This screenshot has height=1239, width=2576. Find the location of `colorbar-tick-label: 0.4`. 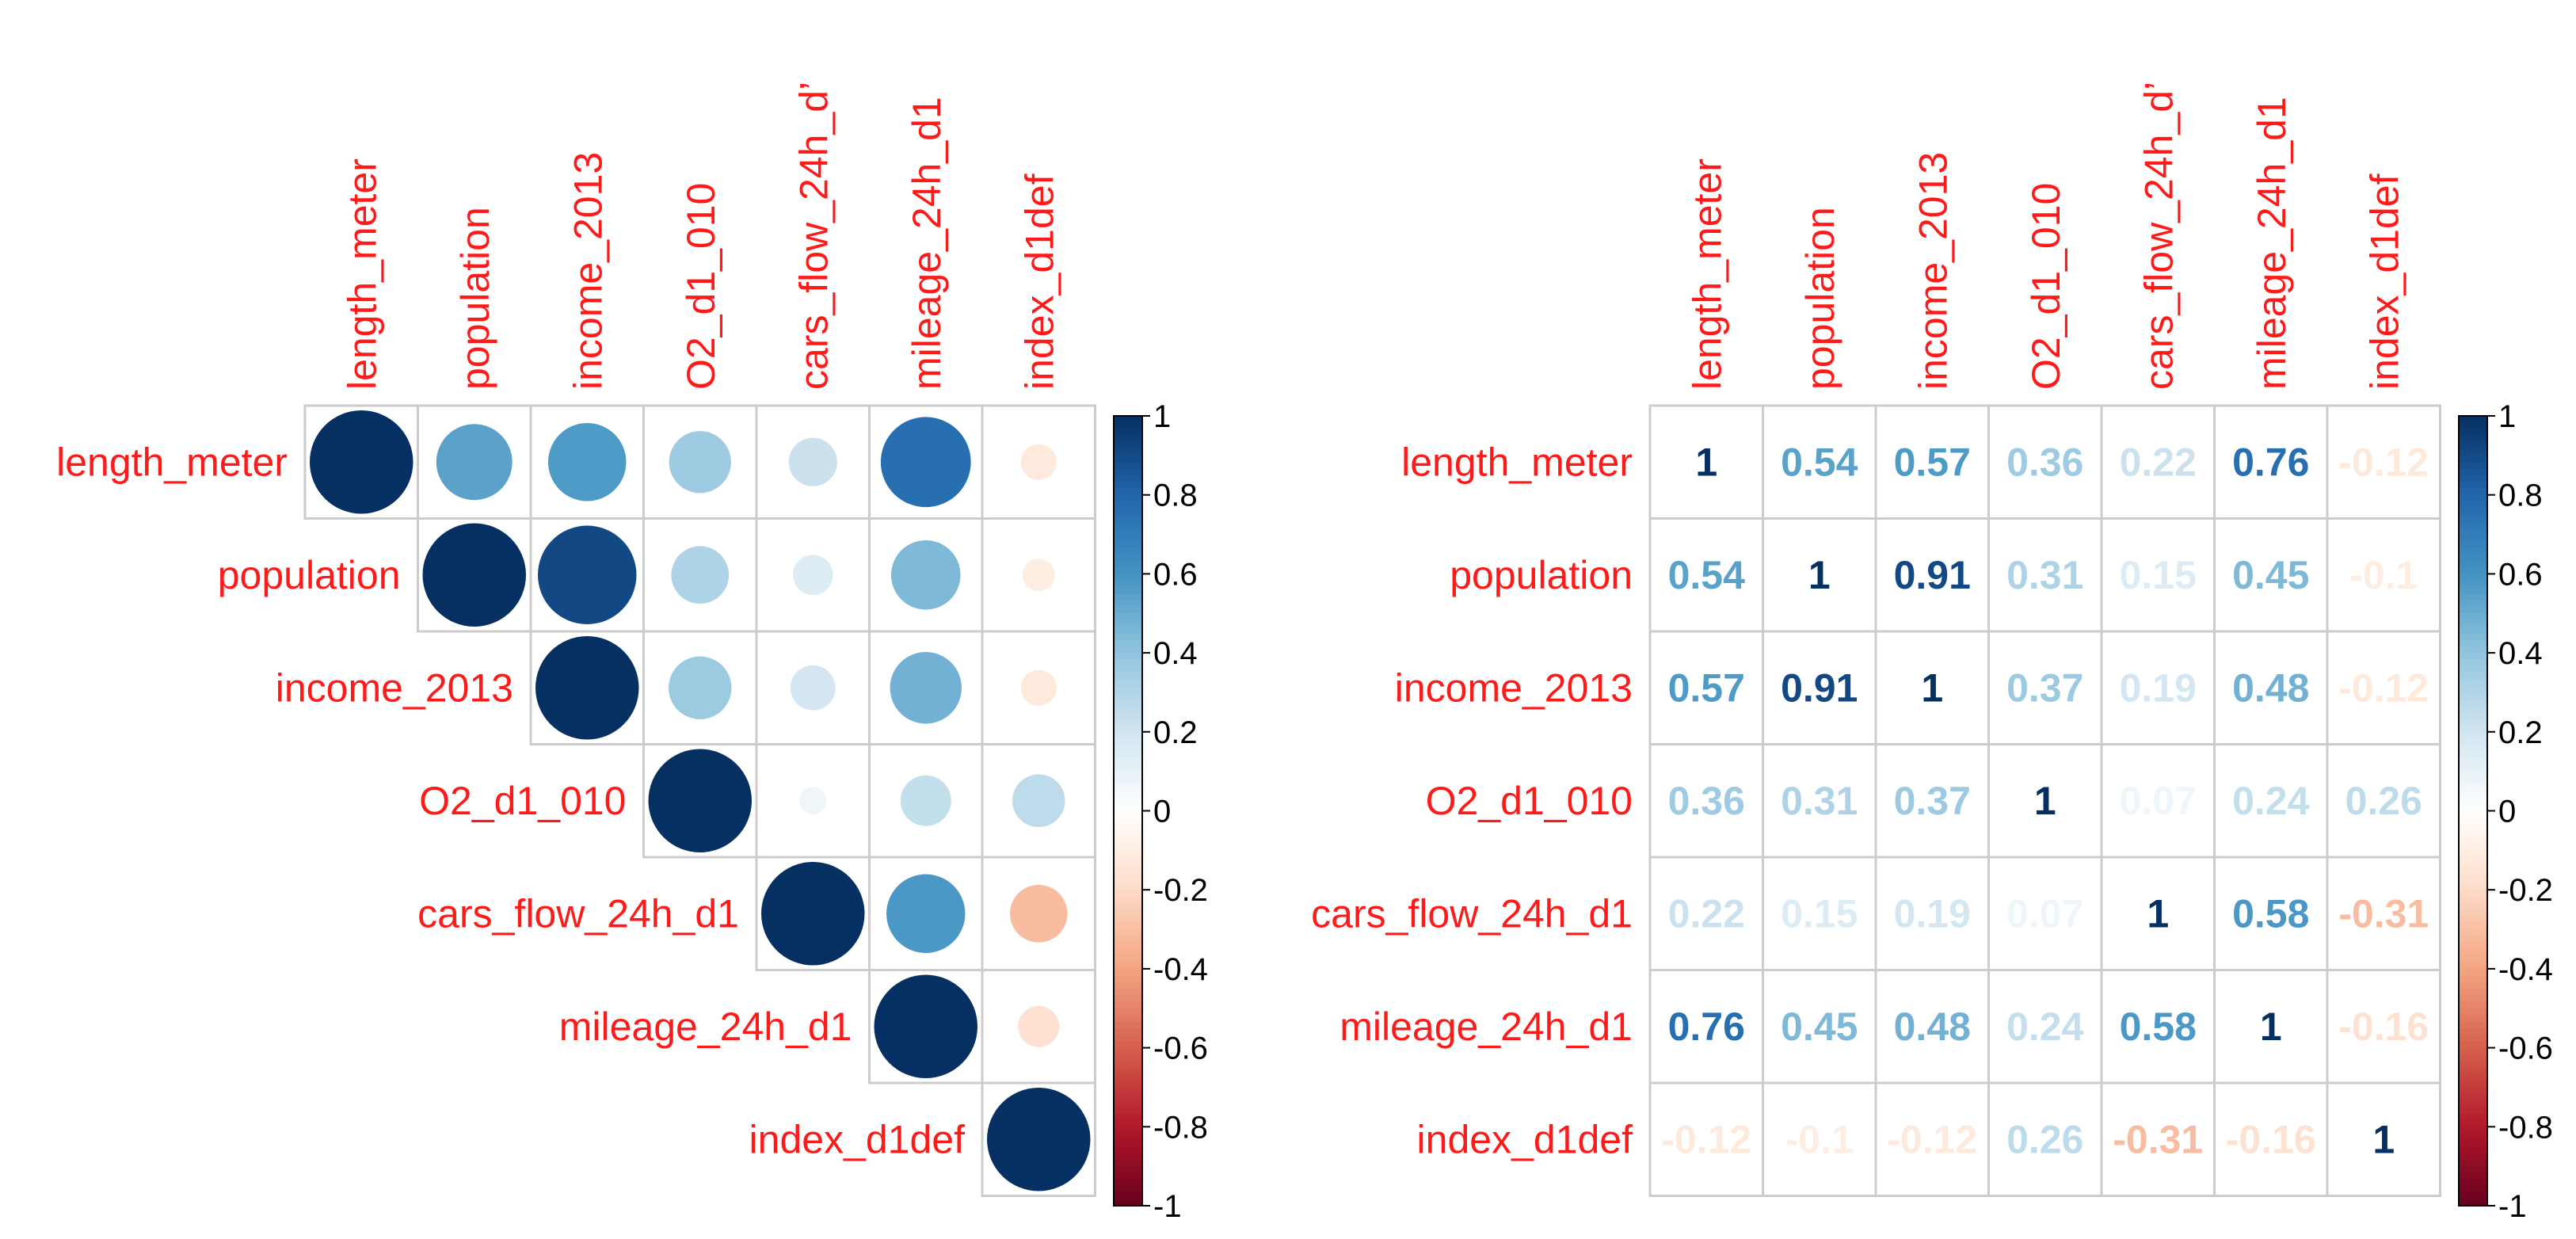

colorbar-tick-label: 0.4 is located at coordinates (2521, 654).